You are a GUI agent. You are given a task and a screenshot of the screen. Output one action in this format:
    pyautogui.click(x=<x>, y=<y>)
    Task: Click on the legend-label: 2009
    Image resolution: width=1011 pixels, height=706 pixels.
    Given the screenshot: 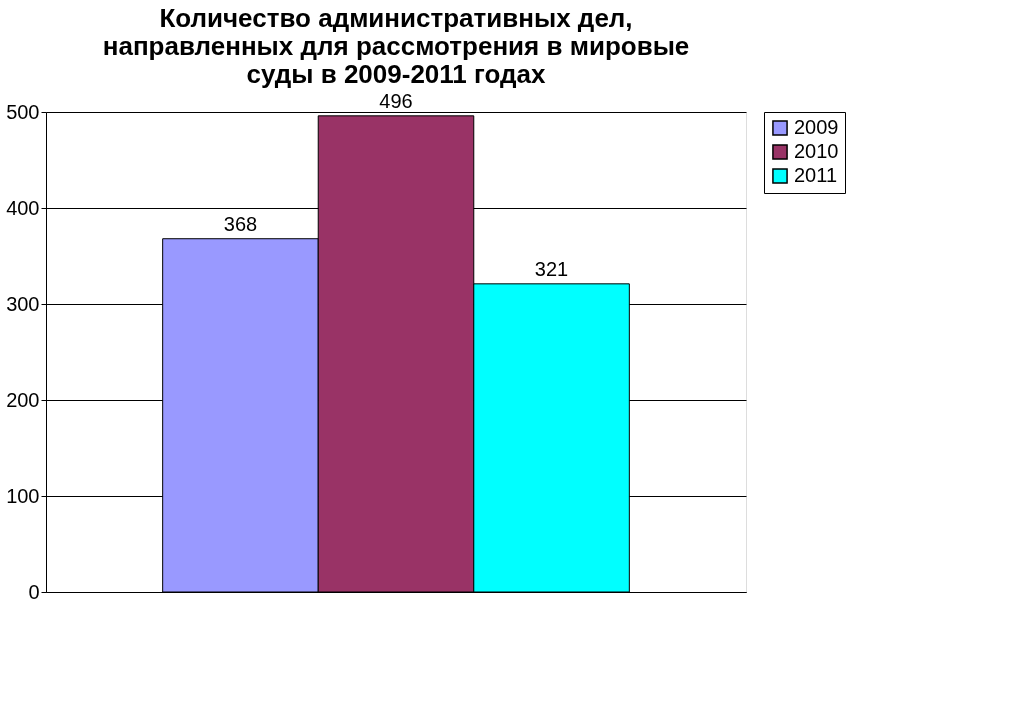 What is the action you would take?
    pyautogui.click(x=816, y=127)
    